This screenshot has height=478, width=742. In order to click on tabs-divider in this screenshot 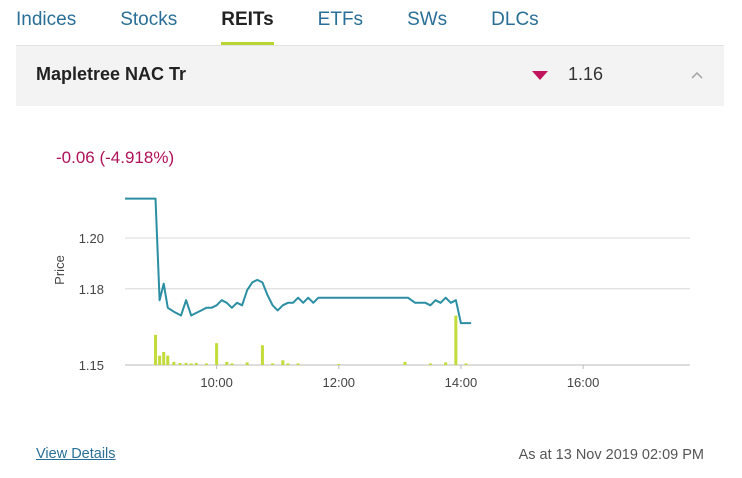, I will do `click(370, 45)`.